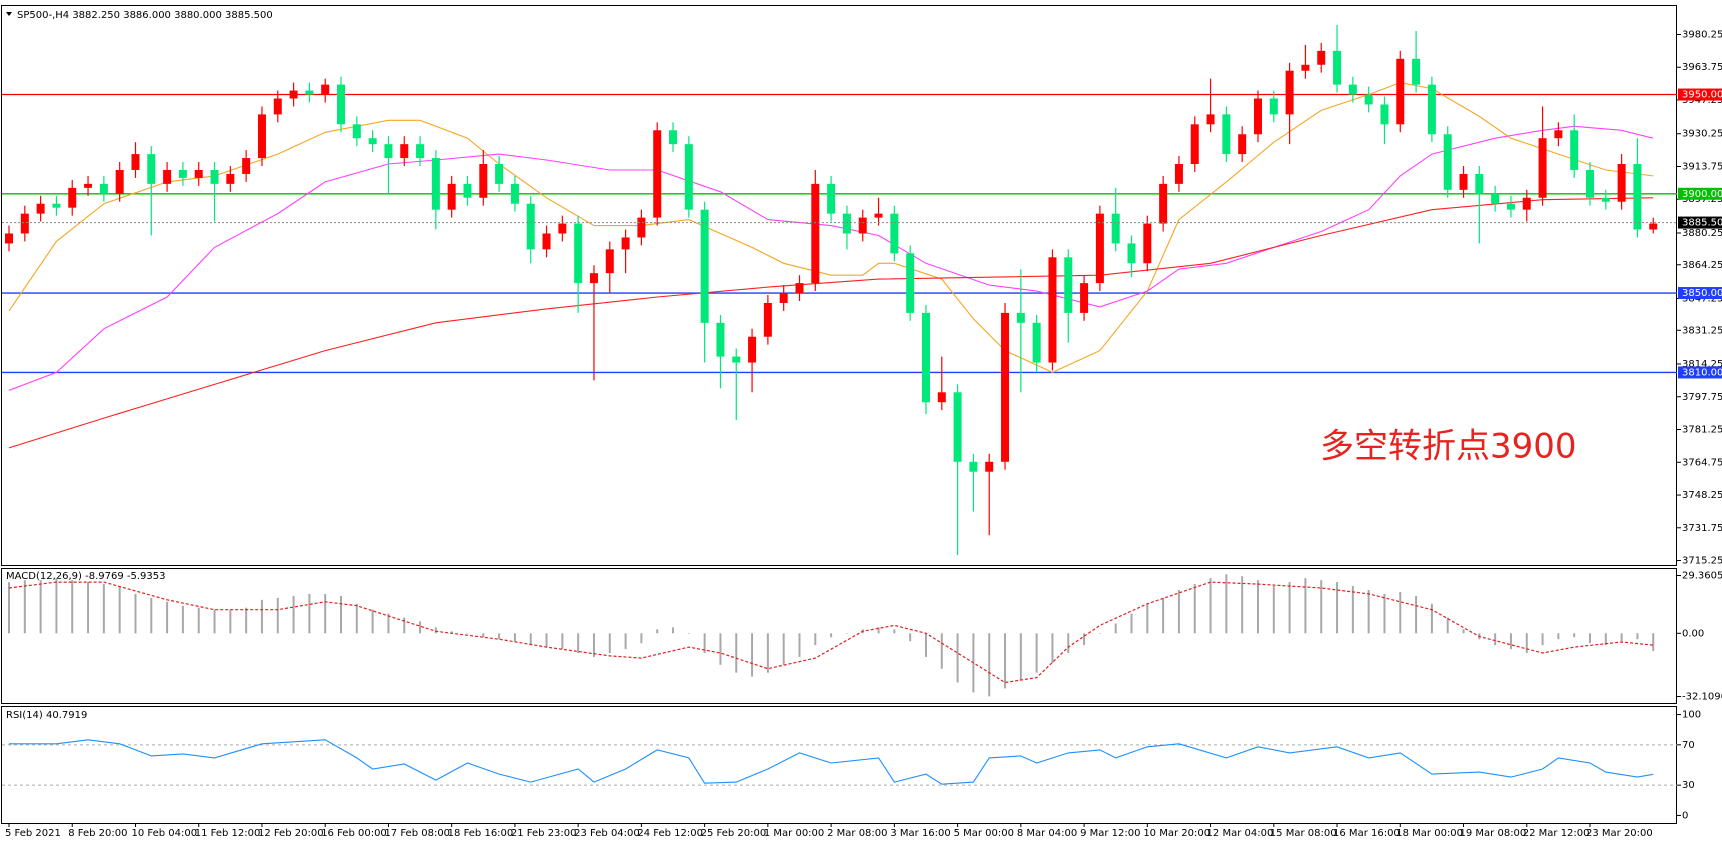 This screenshot has width=1722, height=849. I want to click on y-tick-label: 3864.250, so click(1702, 265).